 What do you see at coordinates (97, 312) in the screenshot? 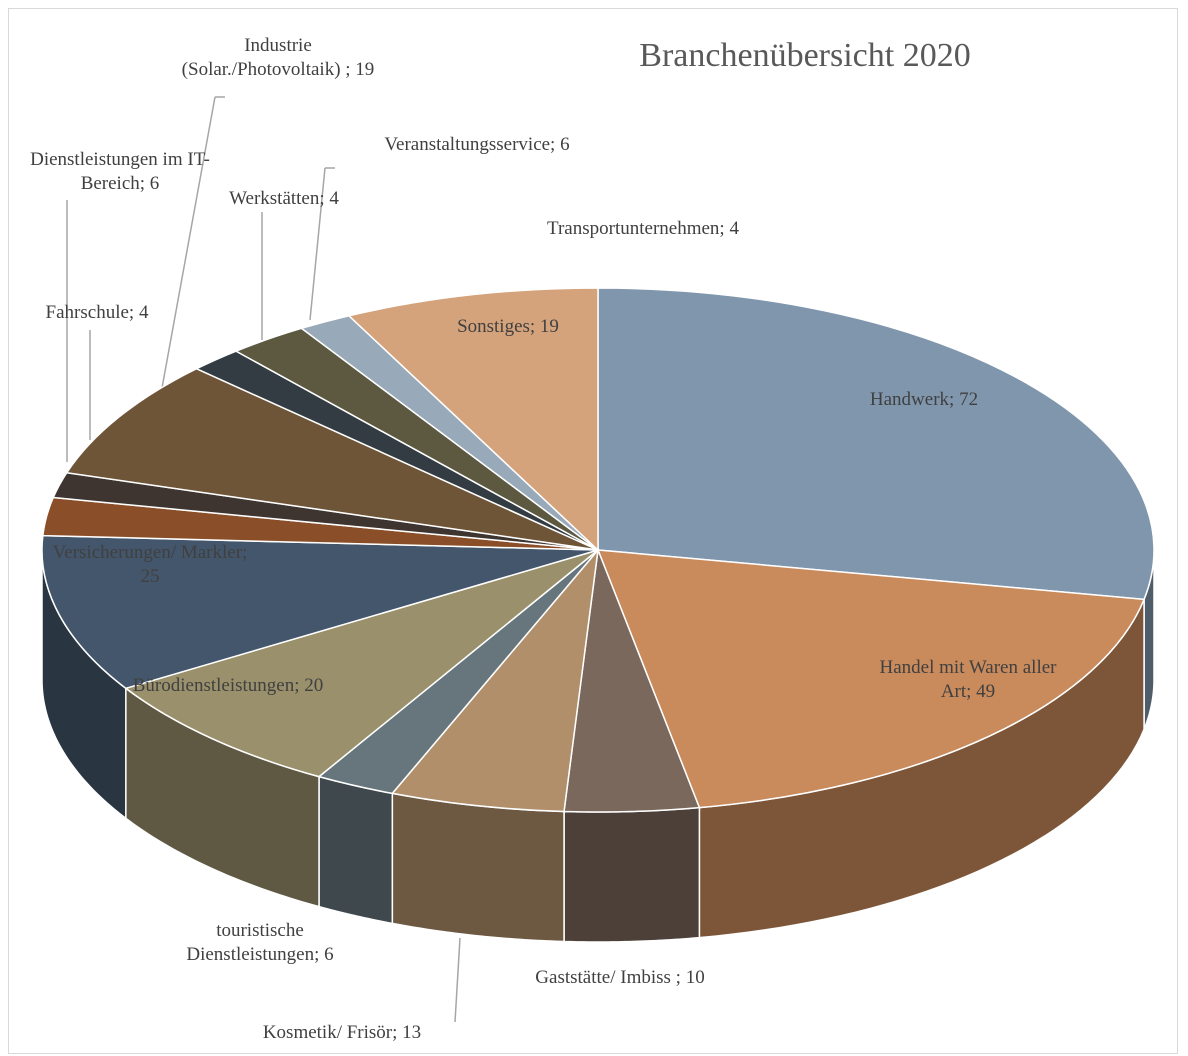
I see `data-label: Fahrschule; 4` at bounding box center [97, 312].